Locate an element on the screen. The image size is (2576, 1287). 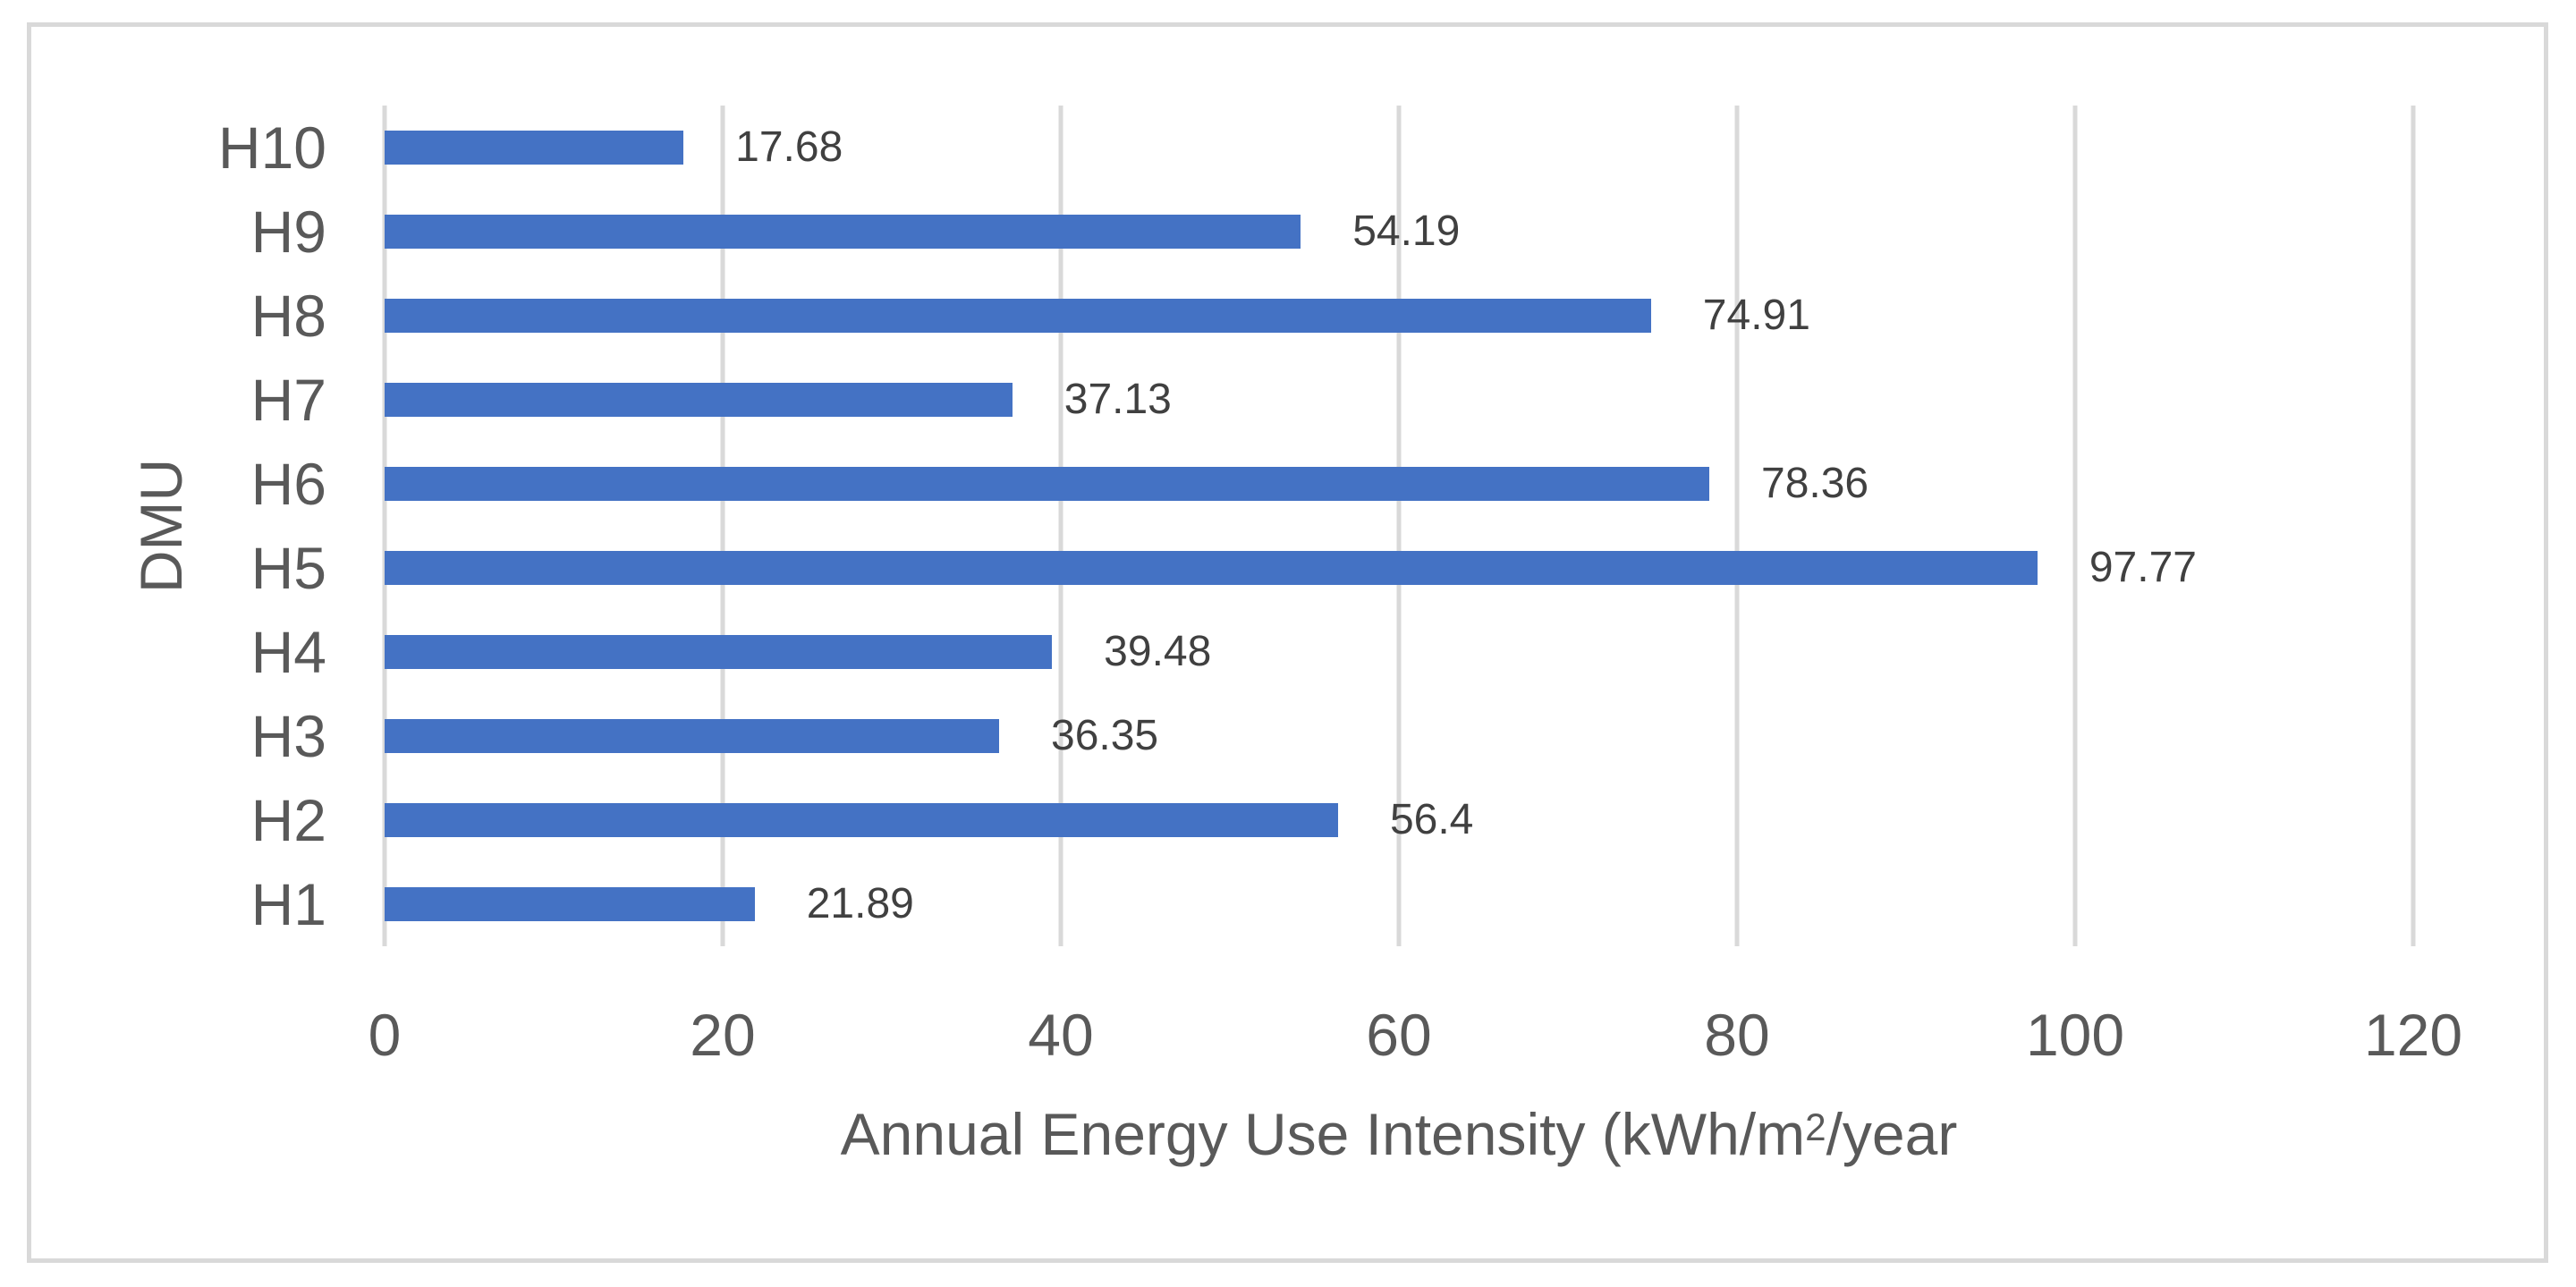
x-tick-label: 40 is located at coordinates (1061, 1035).